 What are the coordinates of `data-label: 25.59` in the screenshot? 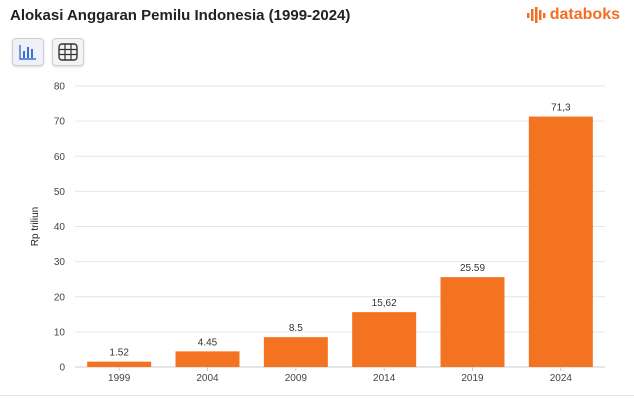 It's located at (472, 268).